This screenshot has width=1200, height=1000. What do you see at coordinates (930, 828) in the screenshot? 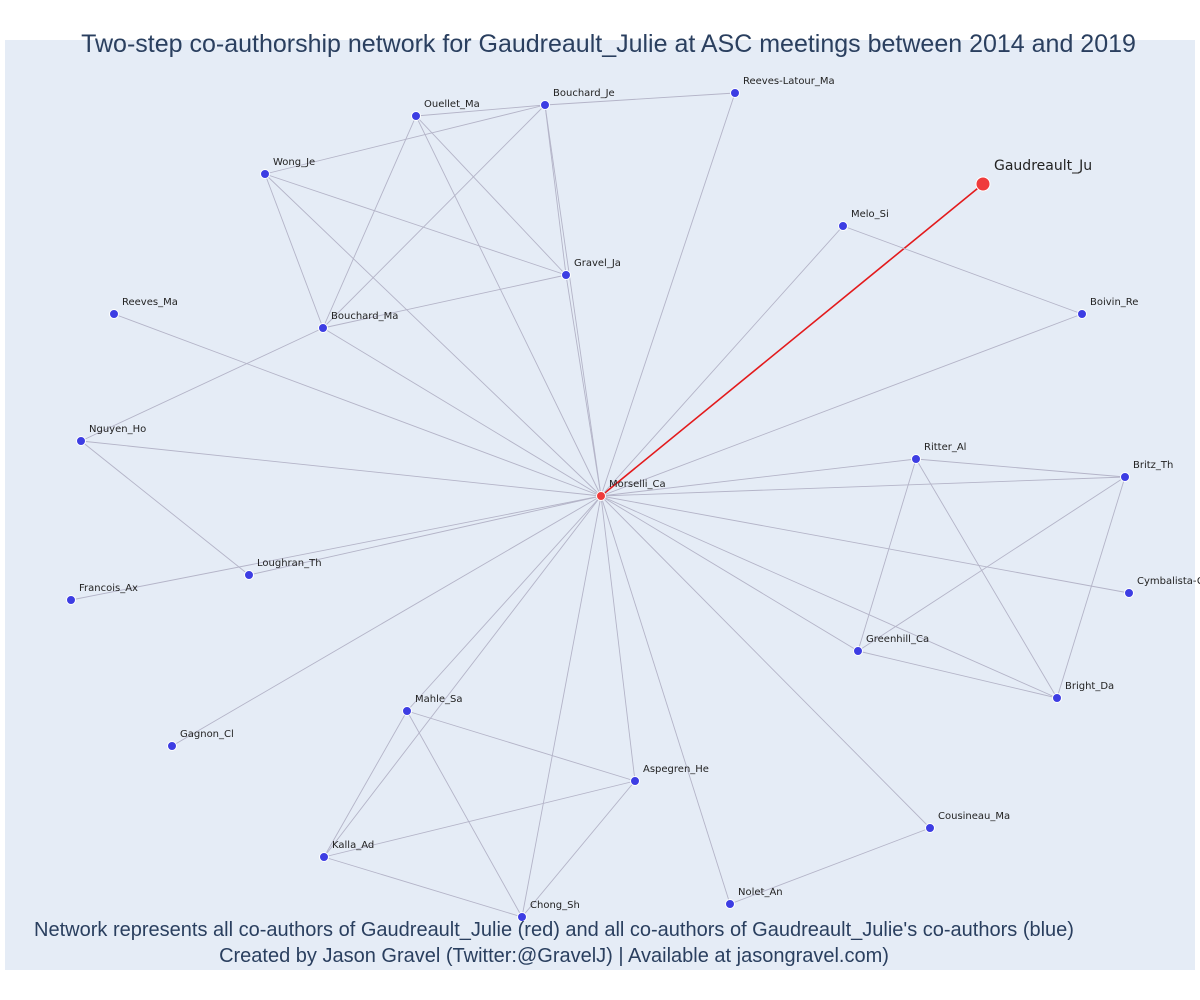
I see `node-Cousineau_Ma` at bounding box center [930, 828].